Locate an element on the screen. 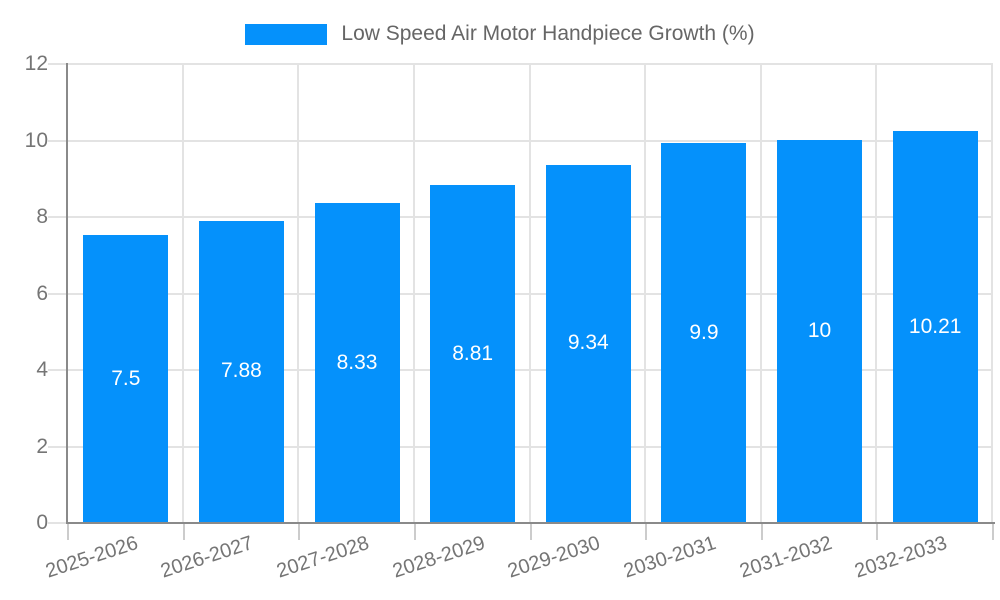  bar-value-label: 9.9 is located at coordinates (704, 332).